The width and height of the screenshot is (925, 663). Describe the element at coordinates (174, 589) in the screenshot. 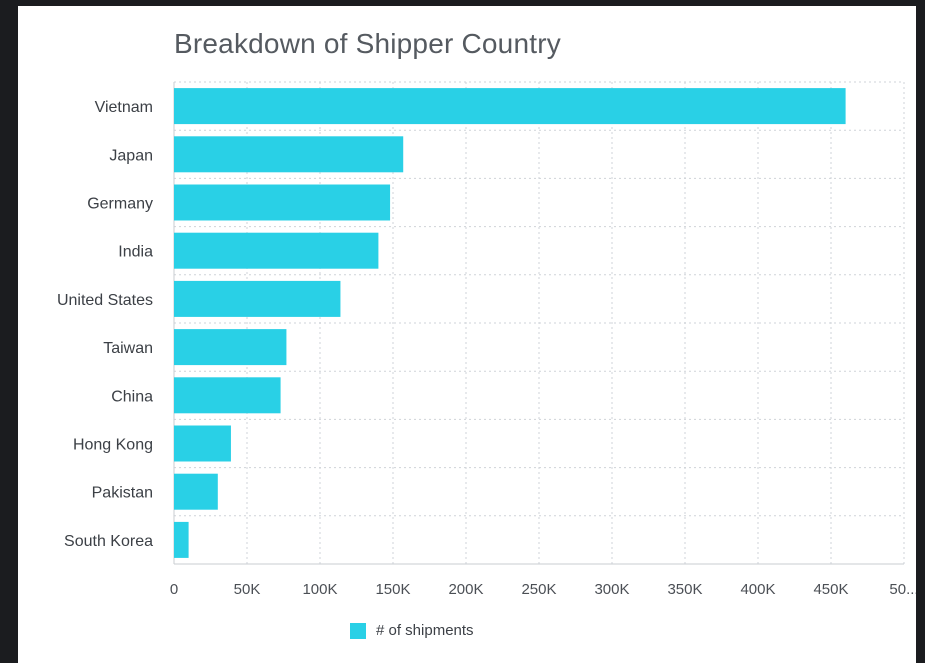

I see `x-tick-label: 0` at that location.